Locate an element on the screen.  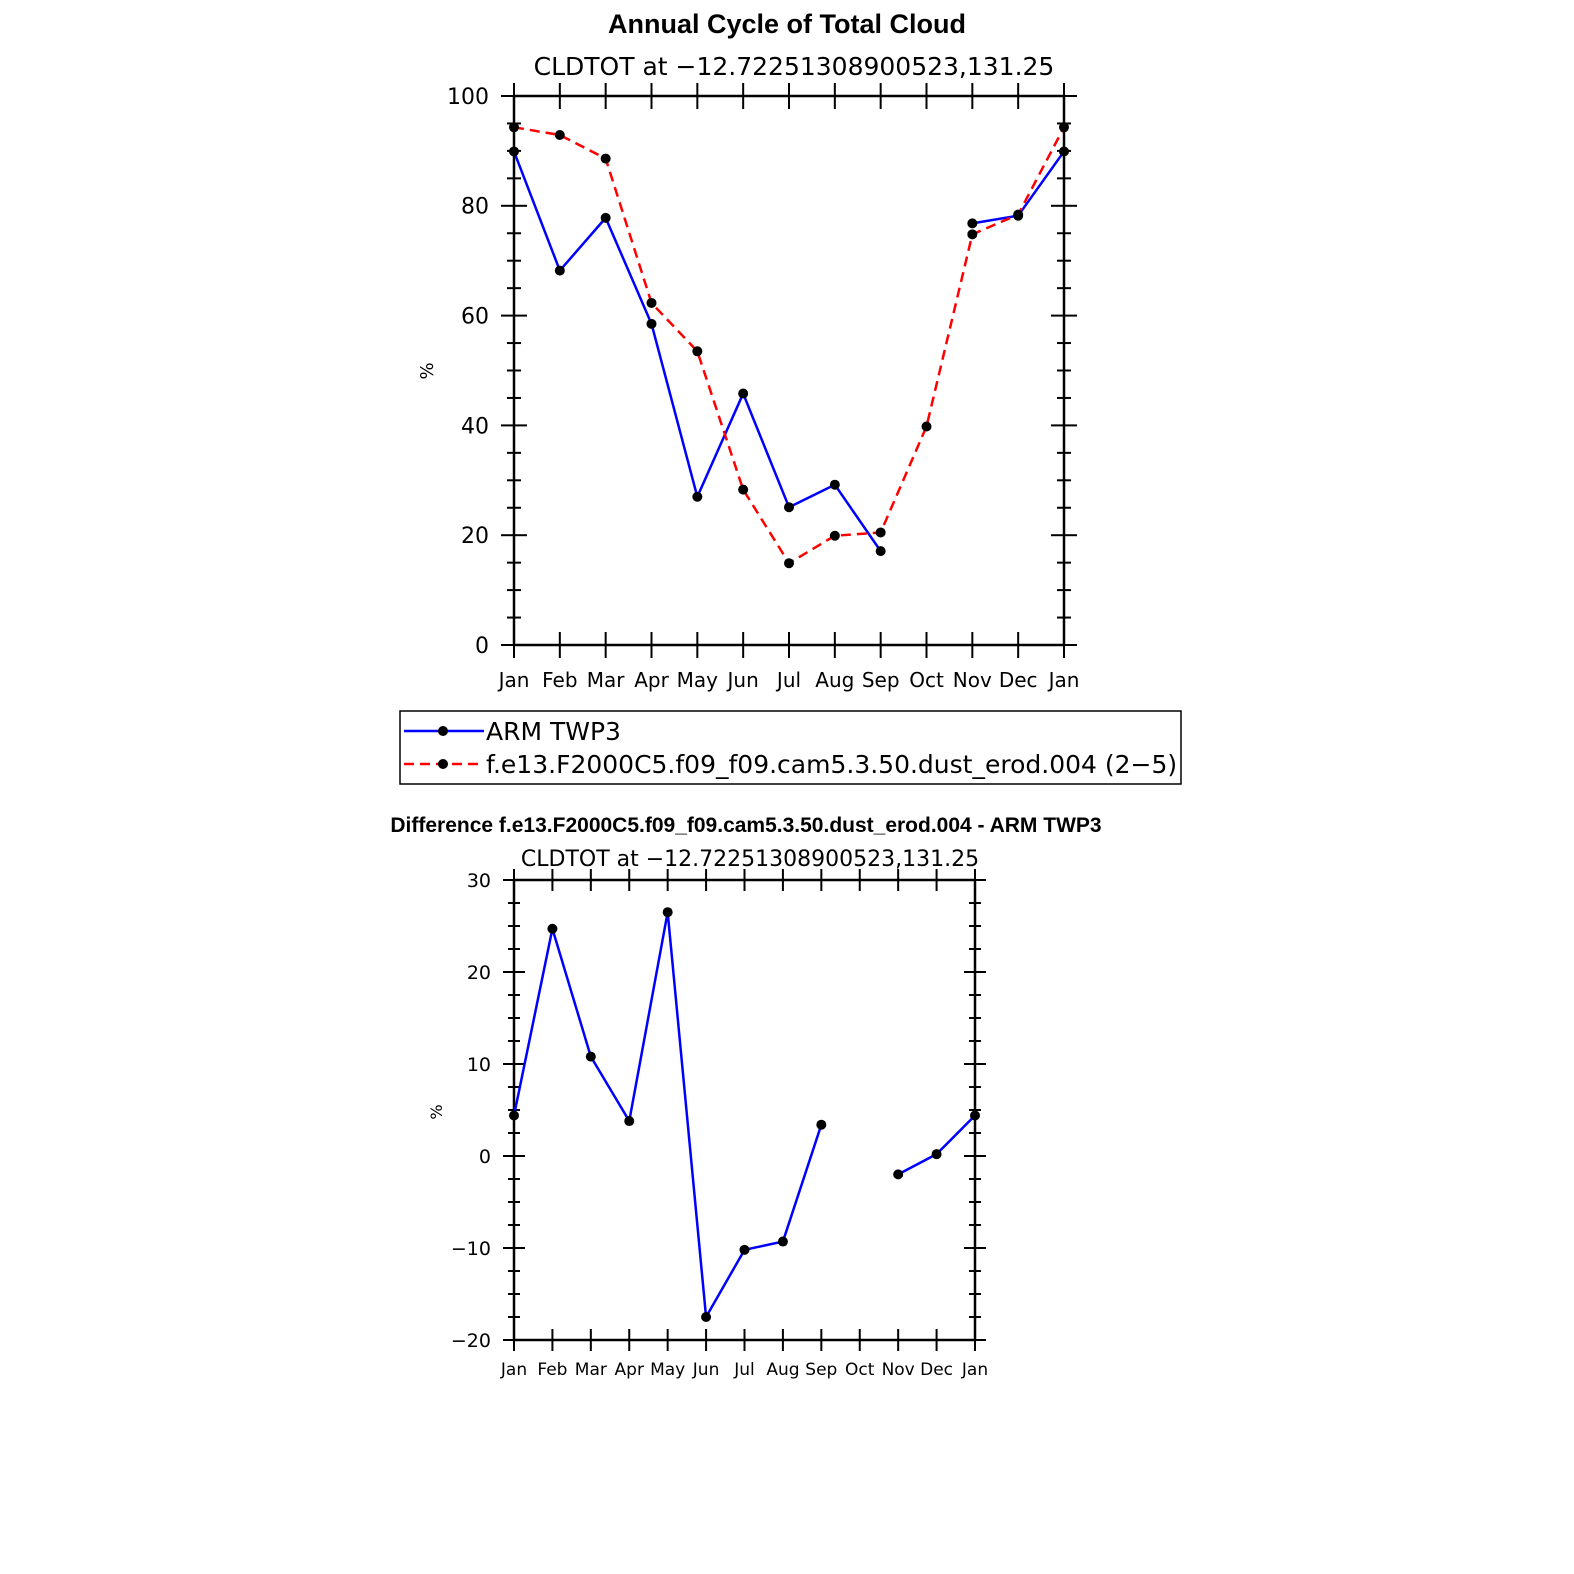
chart1-ylabel: % is located at coordinates (427, 370).